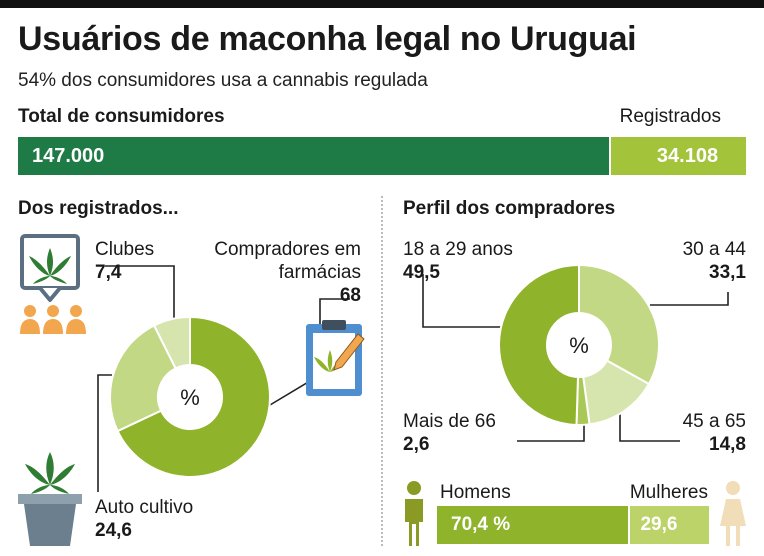  Describe the element at coordinates (421, 272) in the screenshot. I see `age-18-29-value: 49,5` at that location.